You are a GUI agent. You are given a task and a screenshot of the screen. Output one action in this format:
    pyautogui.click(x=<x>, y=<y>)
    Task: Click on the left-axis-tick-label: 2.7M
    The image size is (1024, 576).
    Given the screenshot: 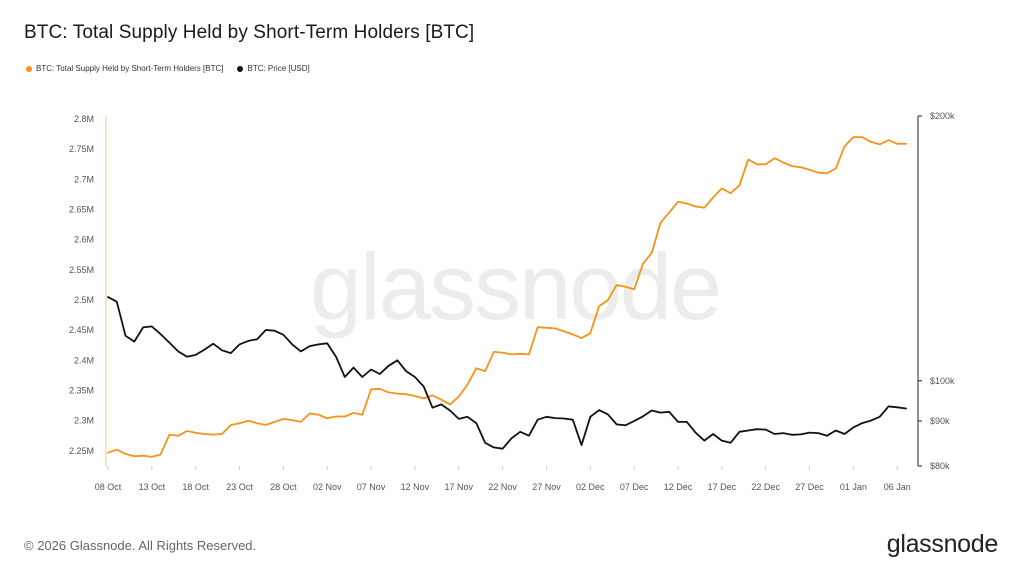 What is the action you would take?
    pyautogui.click(x=84, y=179)
    